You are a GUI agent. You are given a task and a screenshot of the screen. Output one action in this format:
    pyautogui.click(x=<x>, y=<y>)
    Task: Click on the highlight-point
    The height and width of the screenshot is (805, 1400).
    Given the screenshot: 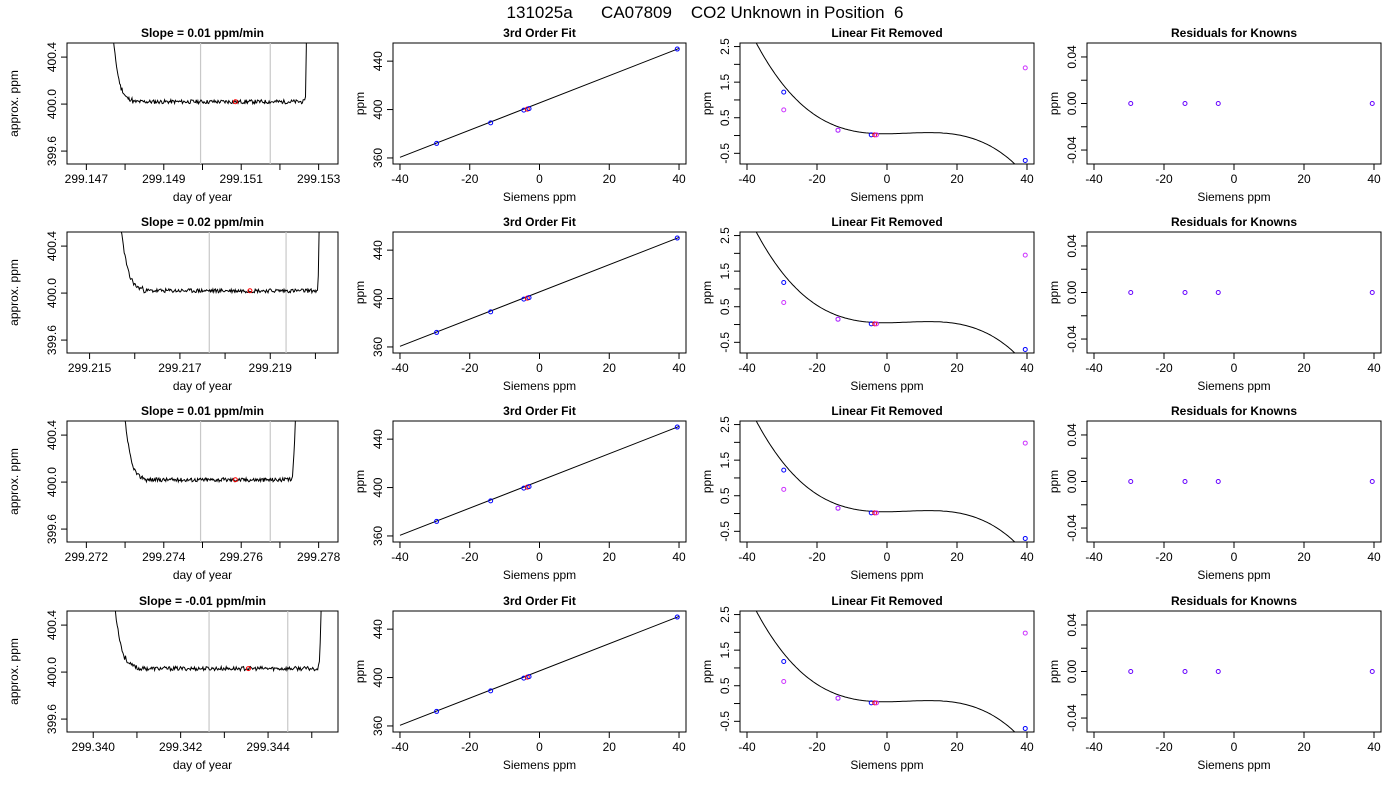 What is the action you would take?
    pyautogui.click(x=235, y=102)
    